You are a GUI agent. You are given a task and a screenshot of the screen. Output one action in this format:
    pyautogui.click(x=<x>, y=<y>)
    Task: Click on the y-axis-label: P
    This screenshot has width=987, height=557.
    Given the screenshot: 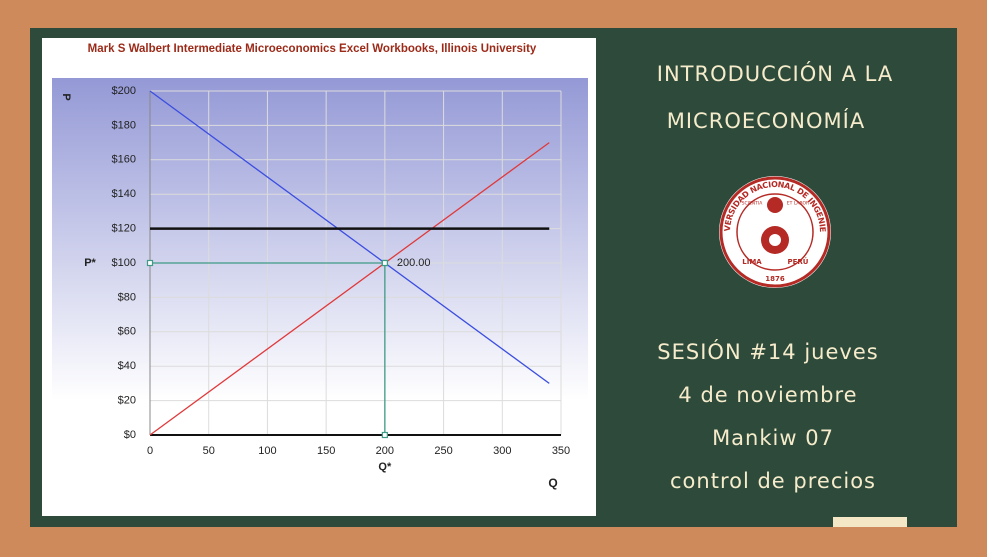 What is the action you would take?
    pyautogui.click(x=66, y=96)
    